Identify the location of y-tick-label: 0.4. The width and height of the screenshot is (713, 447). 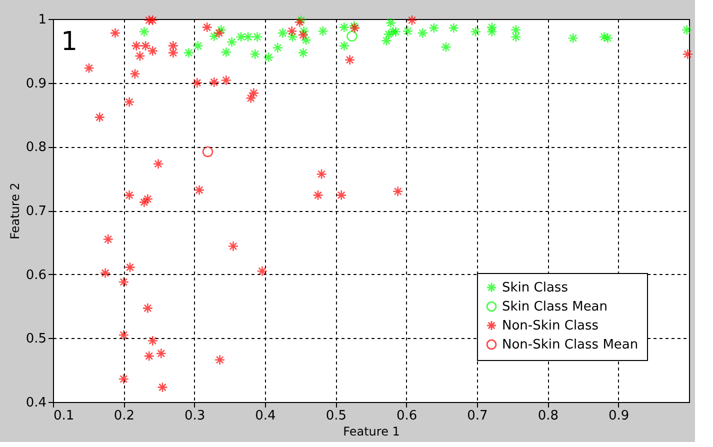
(36, 403).